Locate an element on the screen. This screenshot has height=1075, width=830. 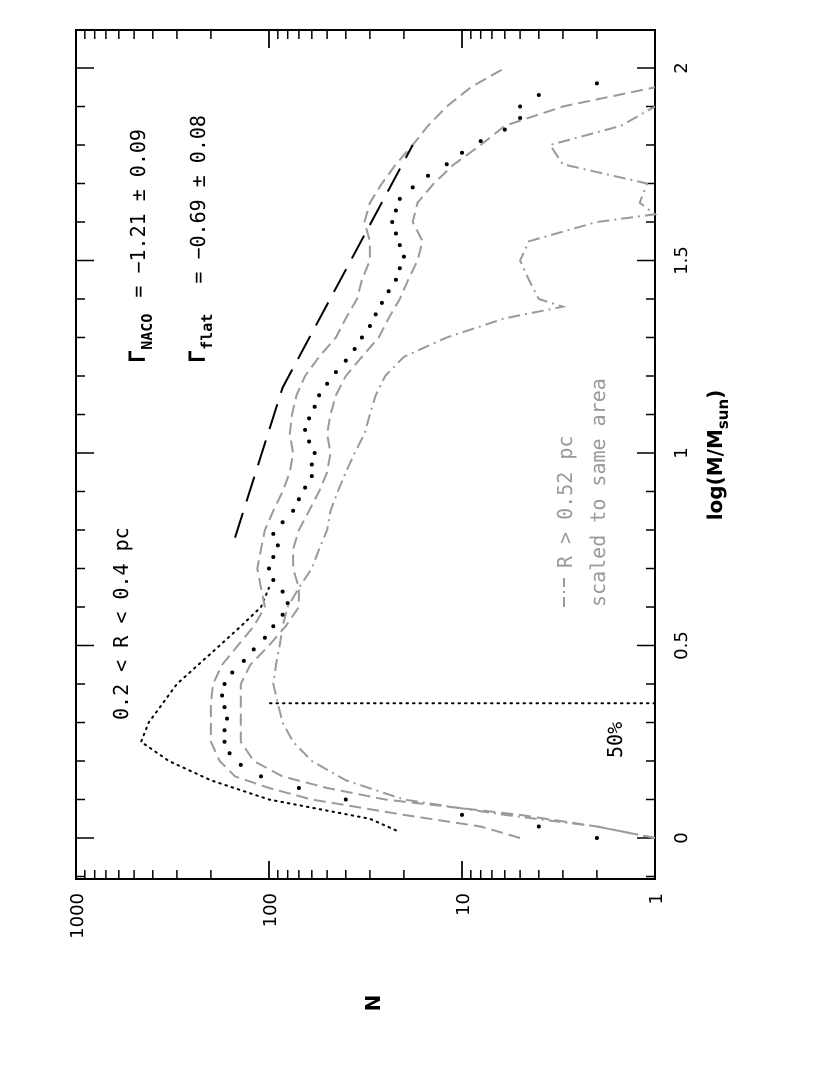
x-axis-label: log(M/Msun) is located at coordinates (717, 455).